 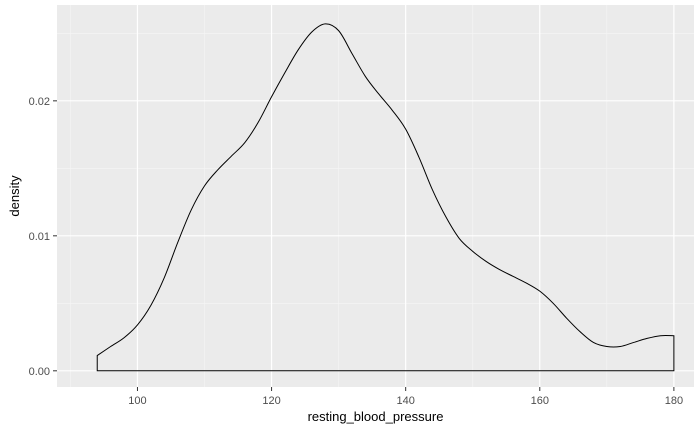 What do you see at coordinates (376, 416) in the screenshot?
I see `x-axis-title: resting_blood_pressure` at bounding box center [376, 416].